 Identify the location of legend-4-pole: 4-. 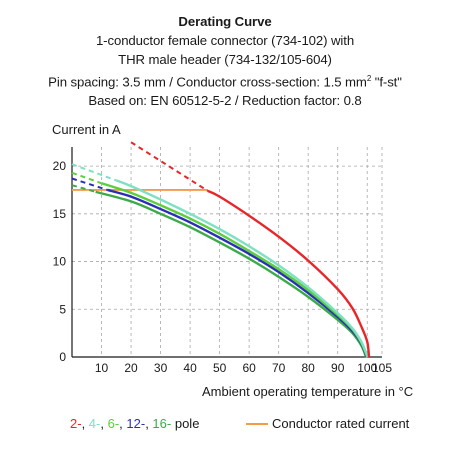
(95, 423).